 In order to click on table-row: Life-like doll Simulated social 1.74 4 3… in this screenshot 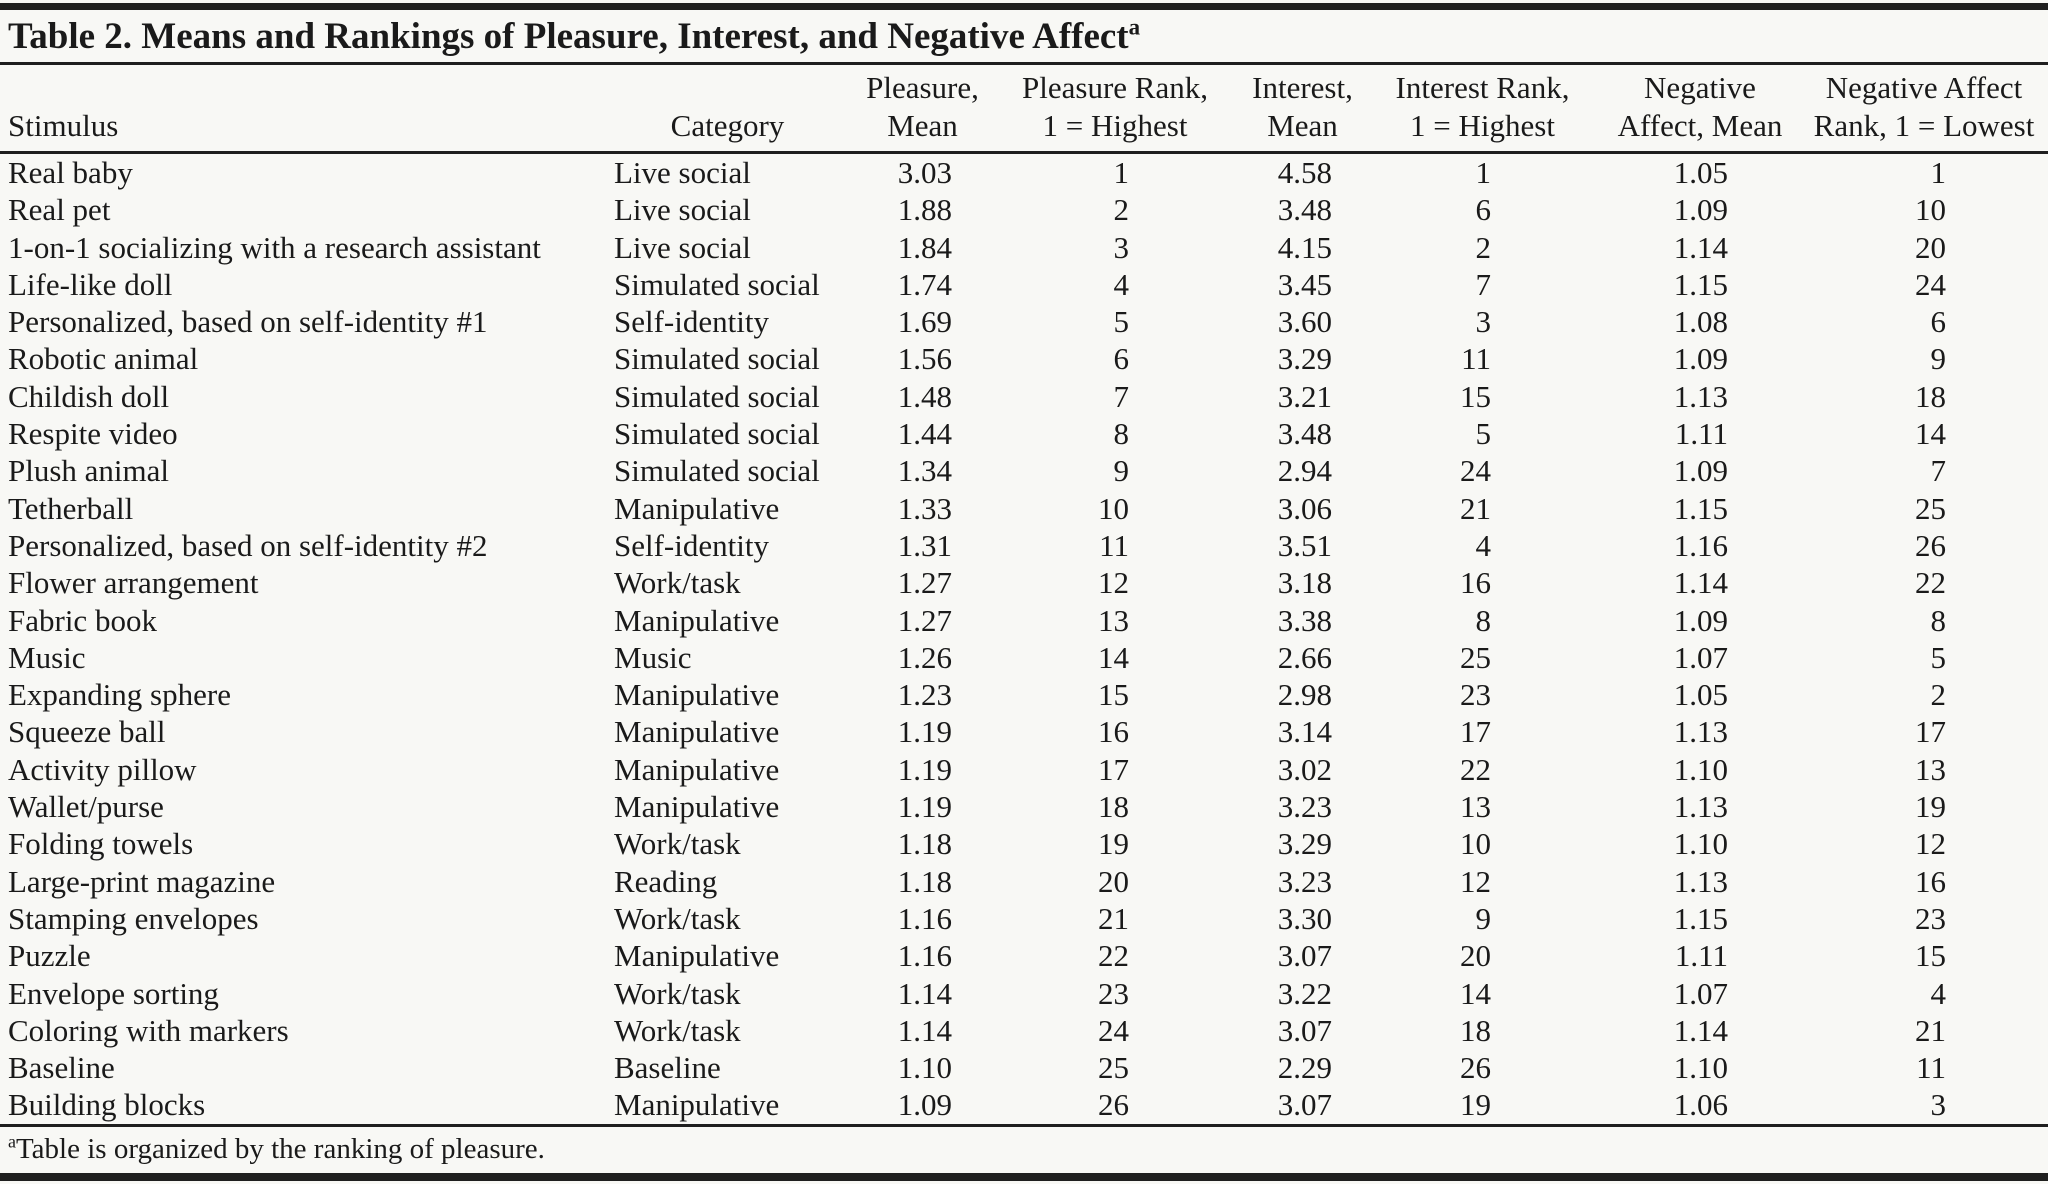, I will do `click(1024, 284)`.